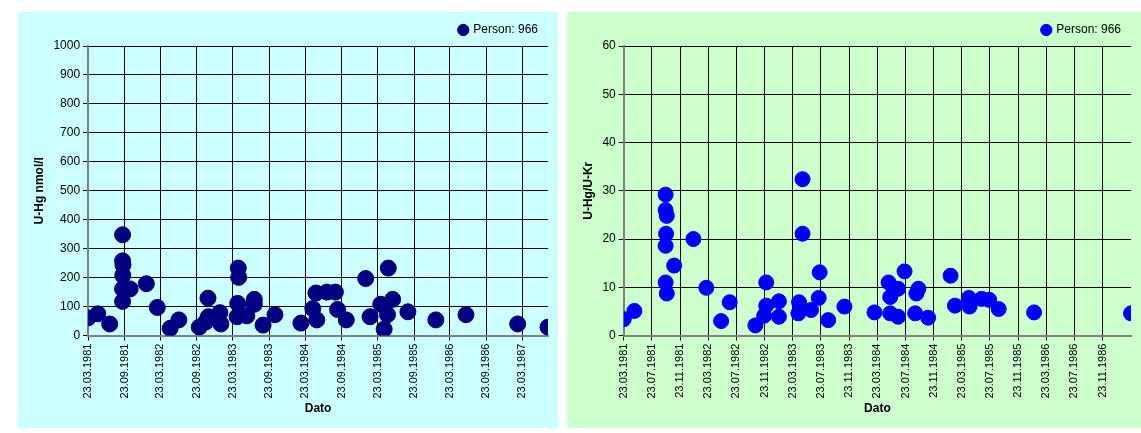  I want to click on y-tick-label: 30, so click(609, 190).